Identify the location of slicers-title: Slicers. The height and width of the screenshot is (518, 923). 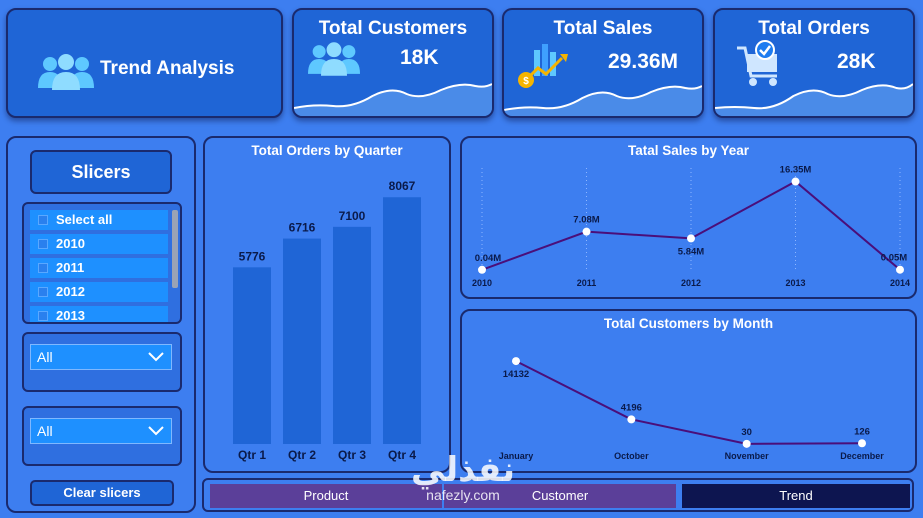
(101, 172).